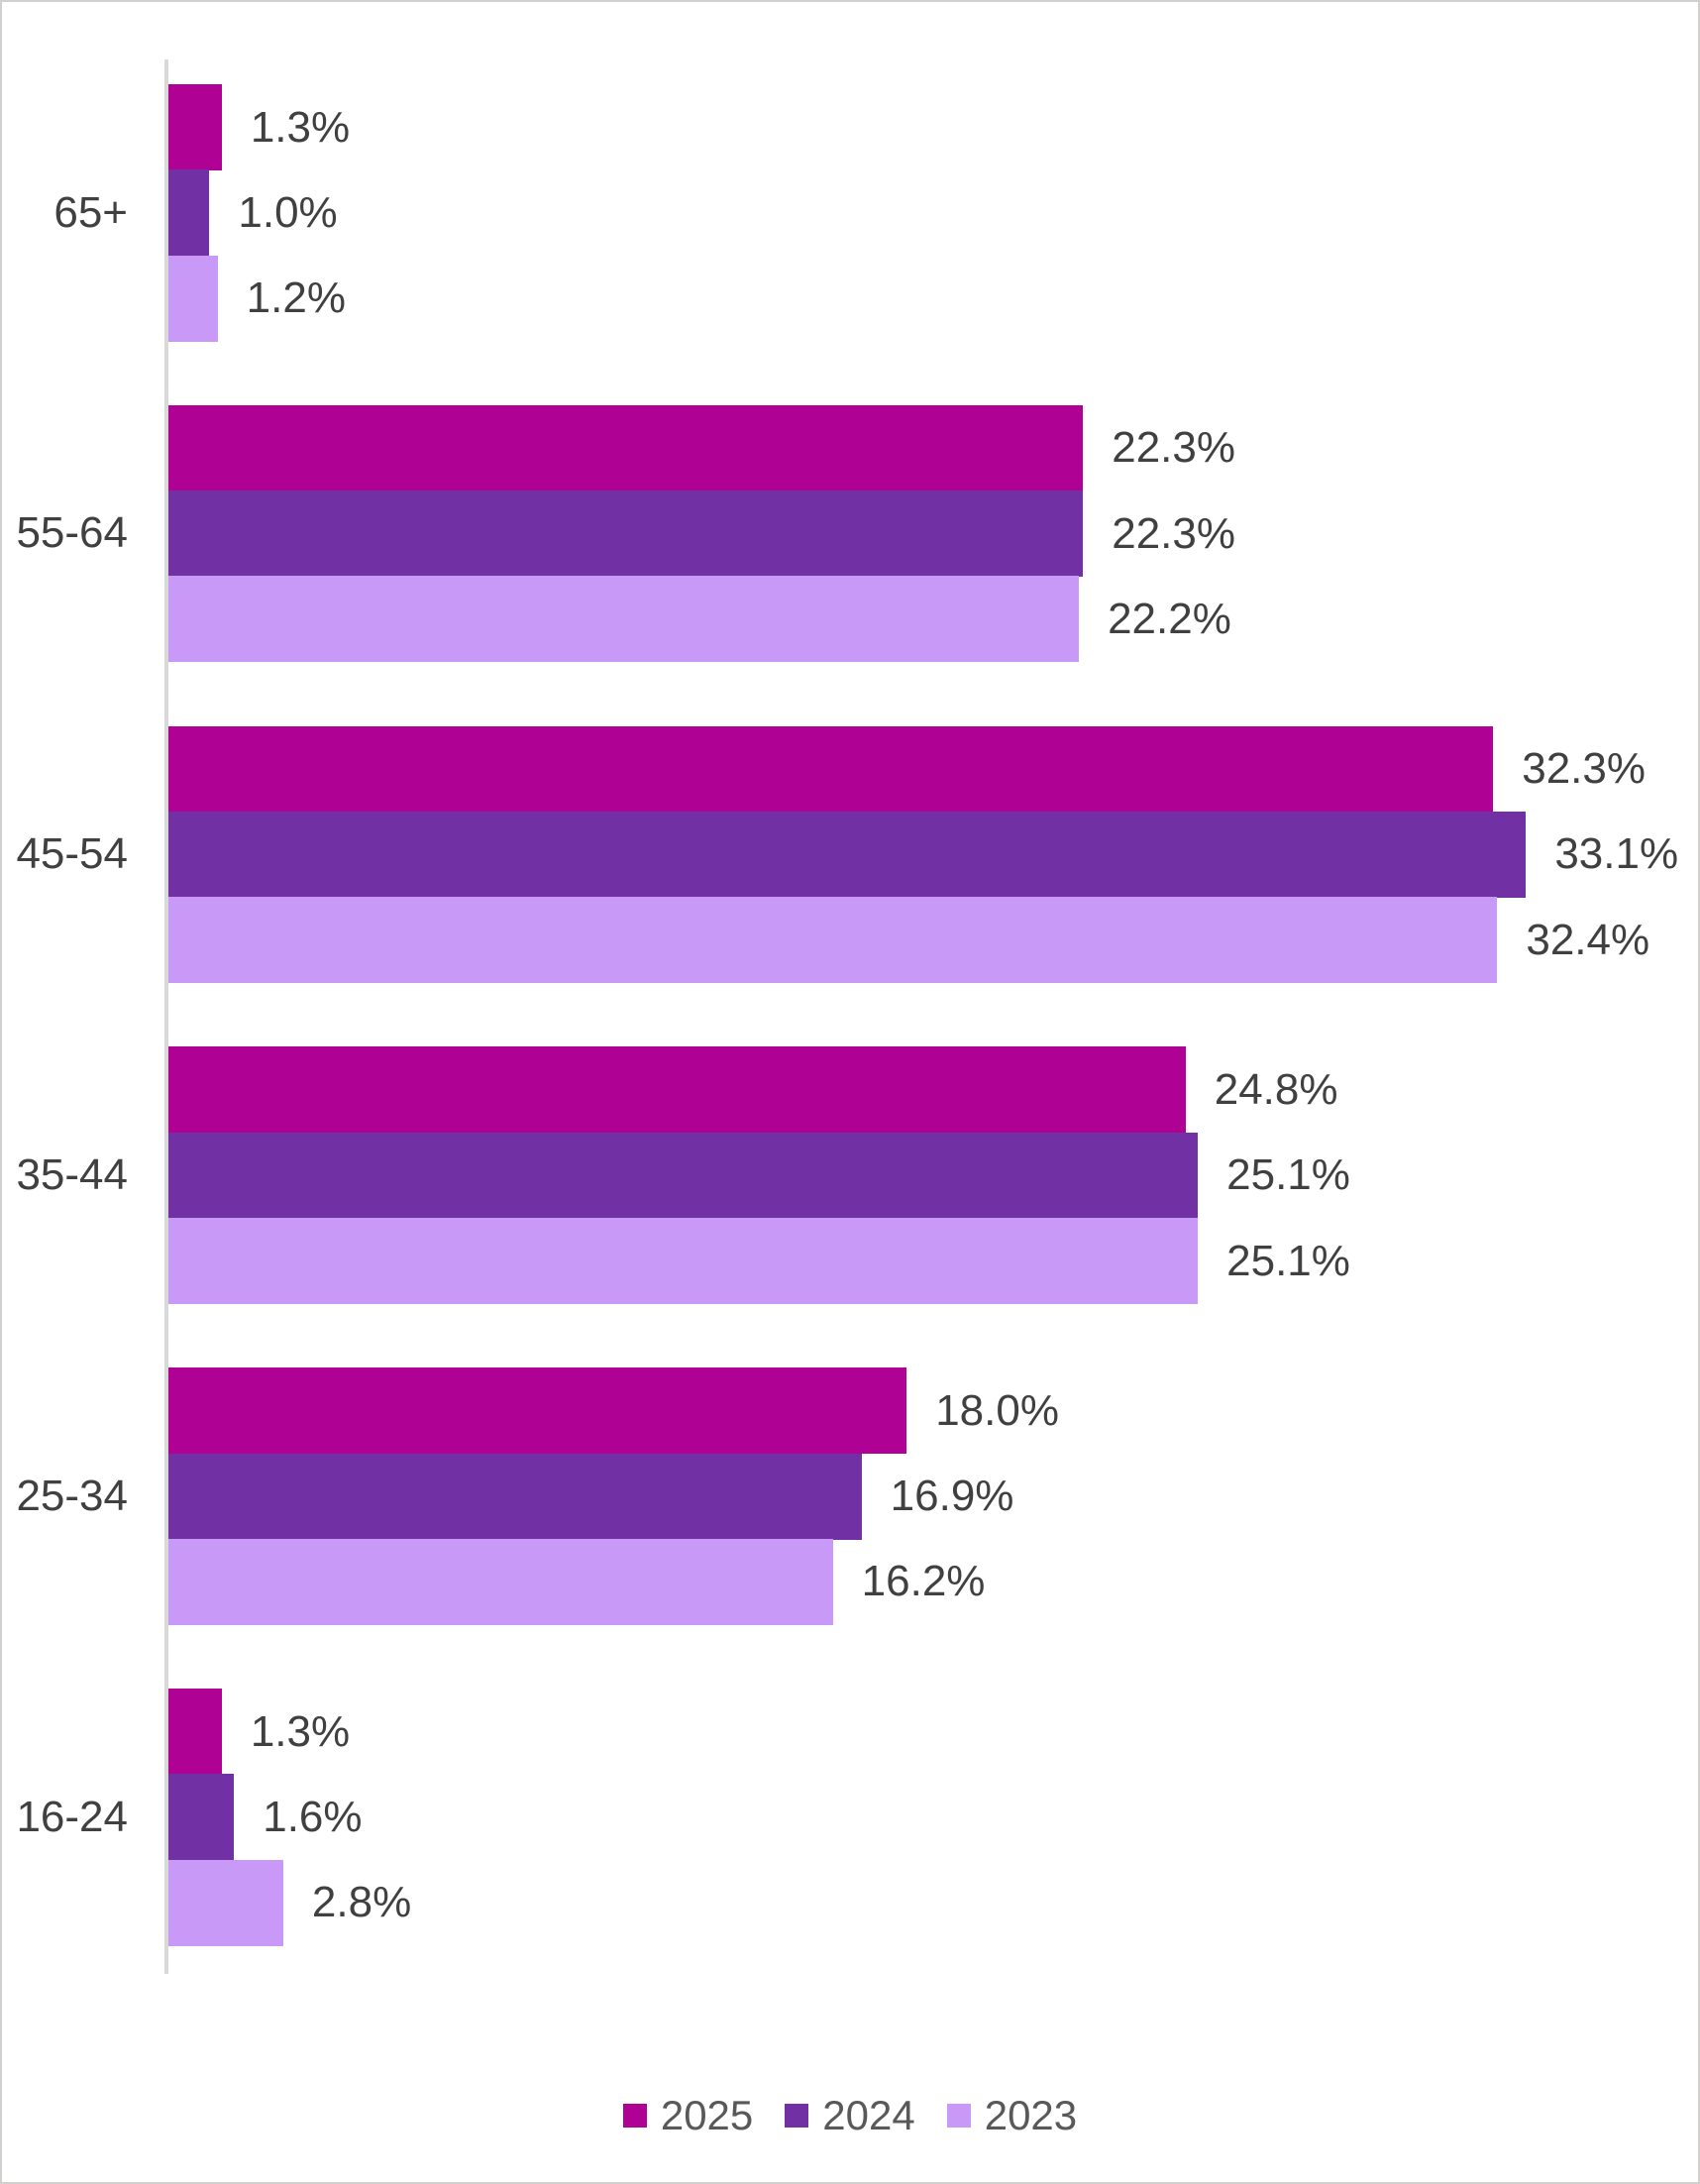  I want to click on bar-2025-65+, so click(195, 127).